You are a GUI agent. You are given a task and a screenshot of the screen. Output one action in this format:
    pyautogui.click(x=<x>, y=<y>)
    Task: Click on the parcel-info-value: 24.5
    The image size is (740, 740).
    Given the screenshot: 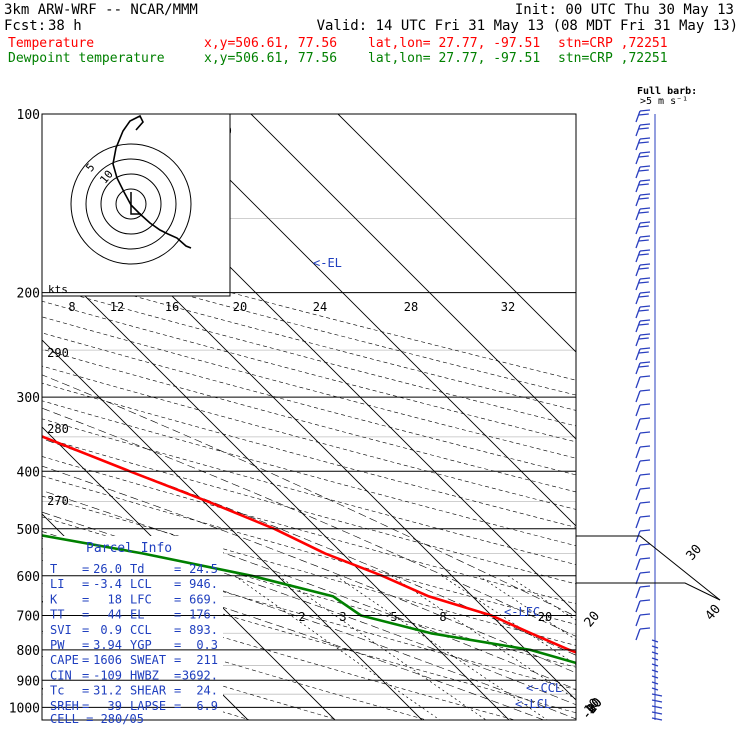 What is the action you would take?
    pyautogui.click(x=203, y=569)
    